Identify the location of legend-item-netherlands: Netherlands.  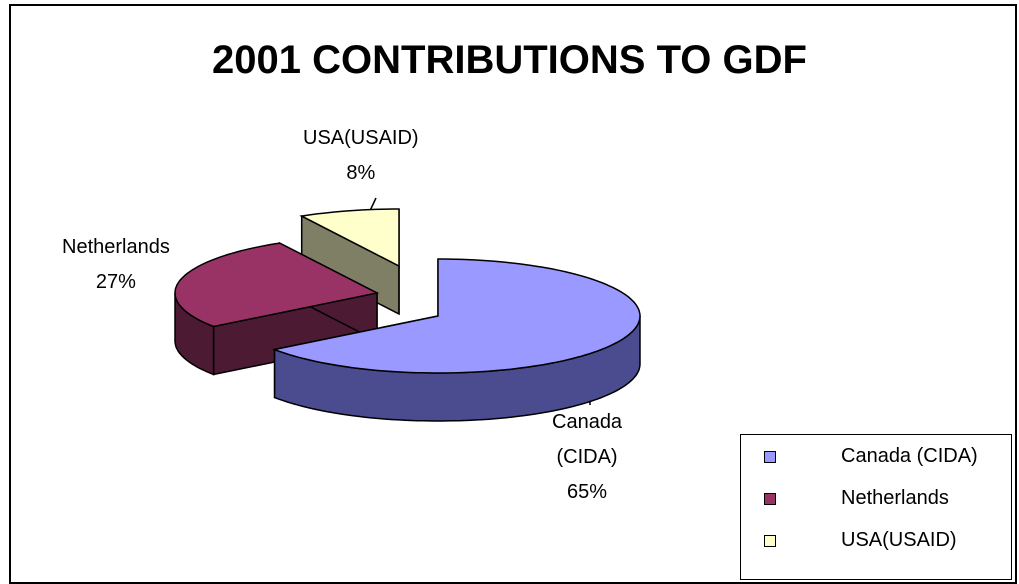
(877, 500).